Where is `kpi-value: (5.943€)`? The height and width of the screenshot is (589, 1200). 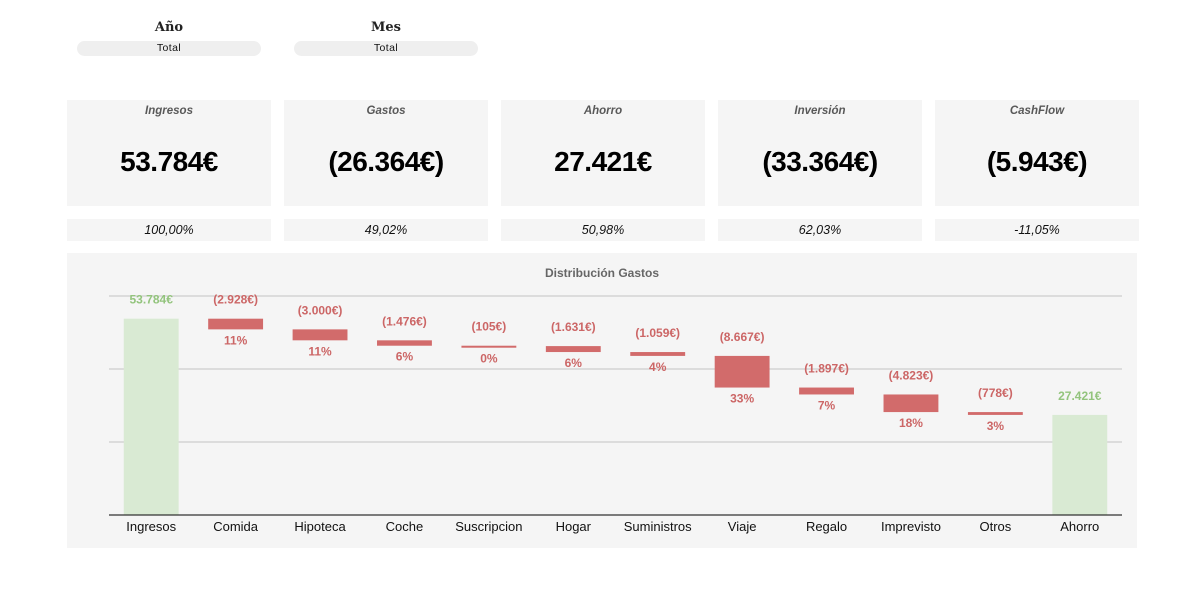 kpi-value: (5.943€) is located at coordinates (1037, 161).